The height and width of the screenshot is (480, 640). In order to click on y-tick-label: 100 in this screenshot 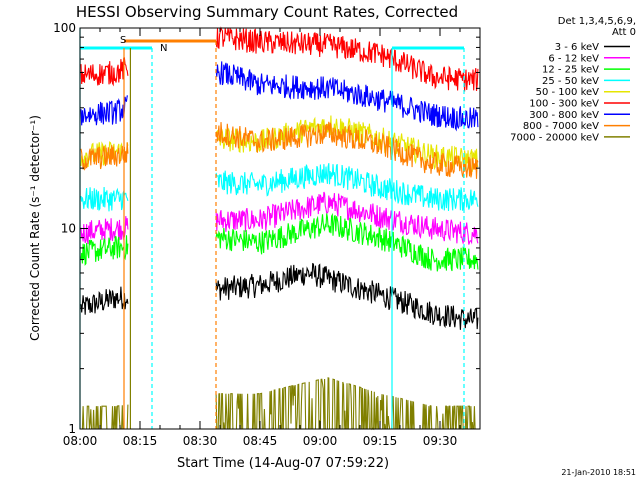, I will do `click(64, 28)`.